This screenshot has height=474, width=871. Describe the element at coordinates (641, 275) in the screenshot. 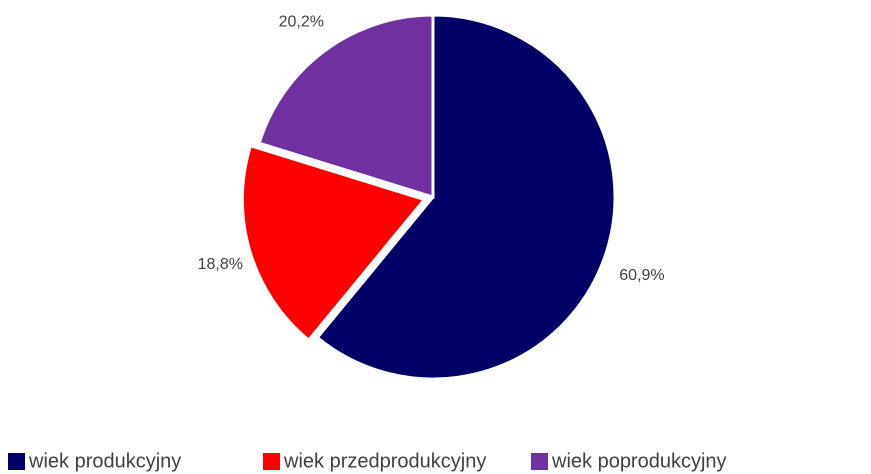

I see `data-label: 60,9%` at that location.